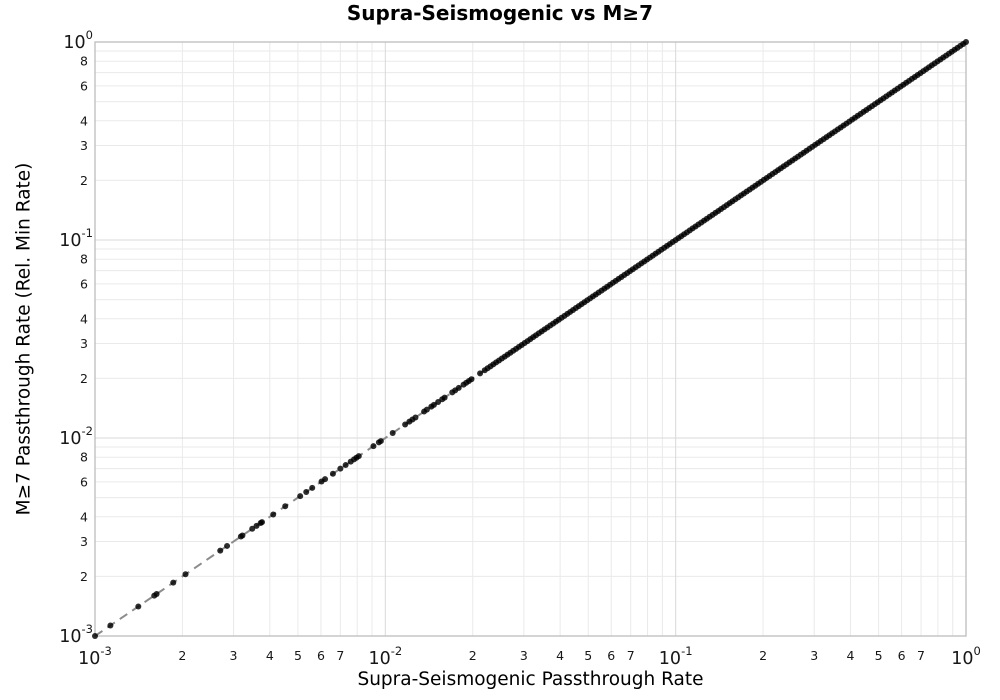 This screenshot has height=700, width=1000. What do you see at coordinates (530, 679) in the screenshot?
I see `x-axis-label: Supra-Seismogenic Passthrough Rate` at bounding box center [530, 679].